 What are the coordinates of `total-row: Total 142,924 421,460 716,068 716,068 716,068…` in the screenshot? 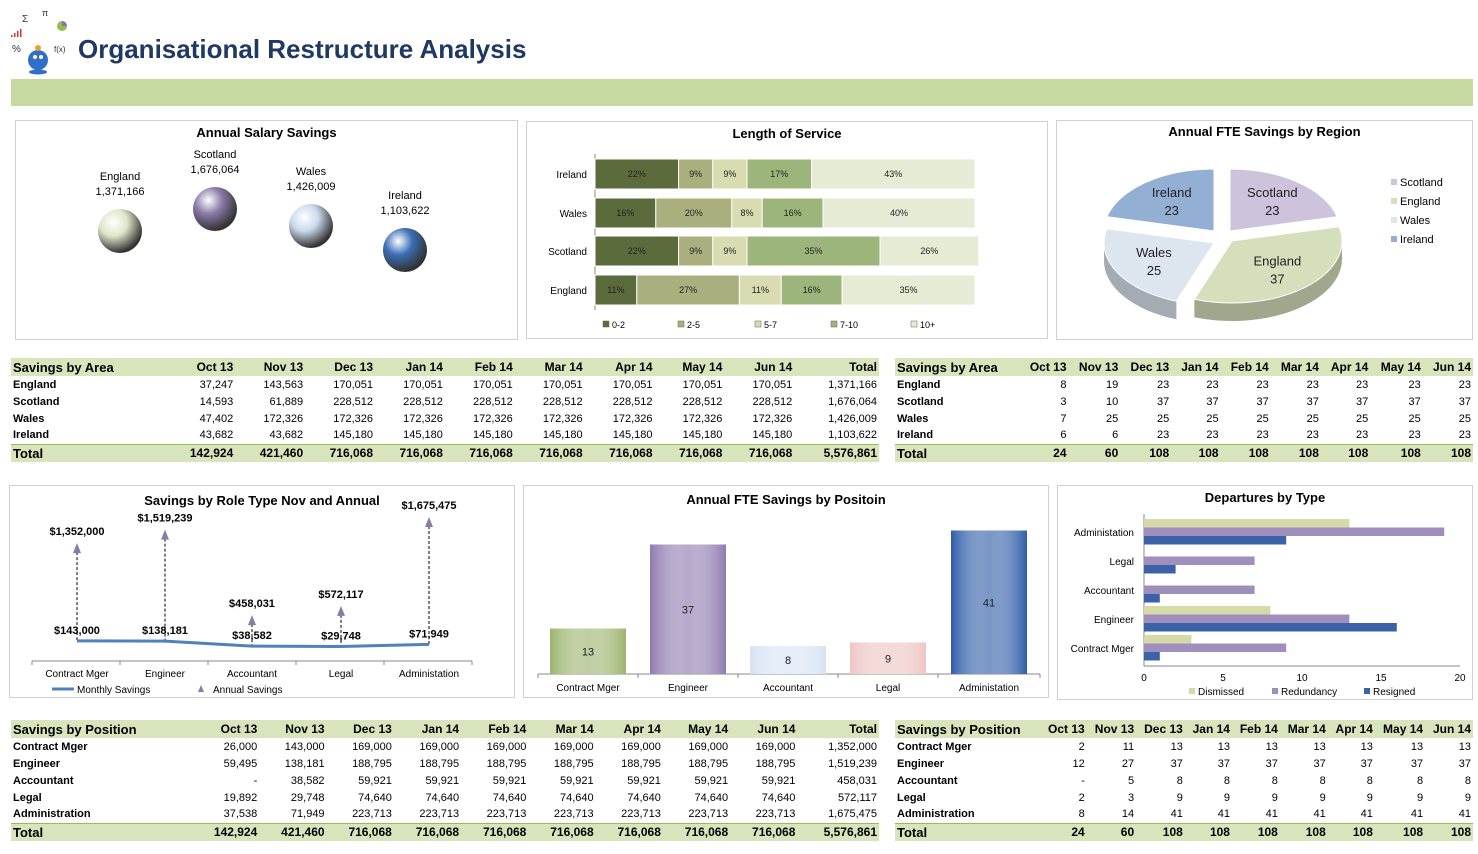 It's located at (445, 831).